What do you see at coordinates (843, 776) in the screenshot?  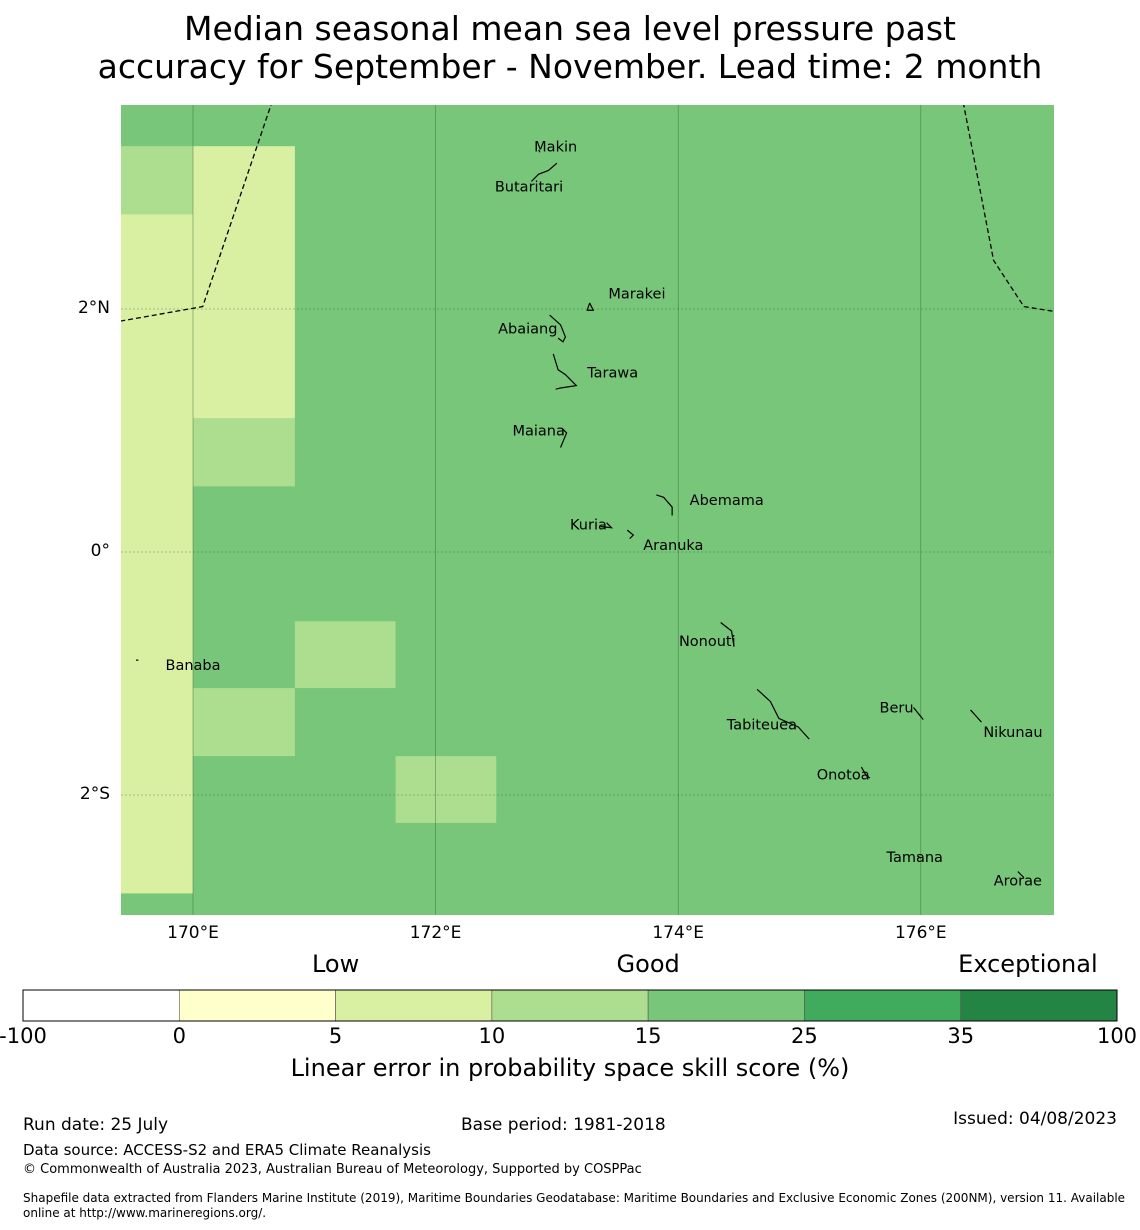 I see `island-label-onotoa: Onotoa` at bounding box center [843, 776].